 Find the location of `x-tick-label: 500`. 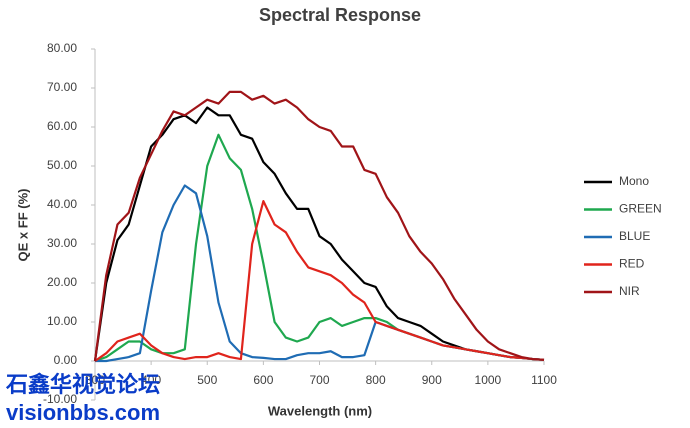

x-tick-label: 500 is located at coordinates (207, 380).